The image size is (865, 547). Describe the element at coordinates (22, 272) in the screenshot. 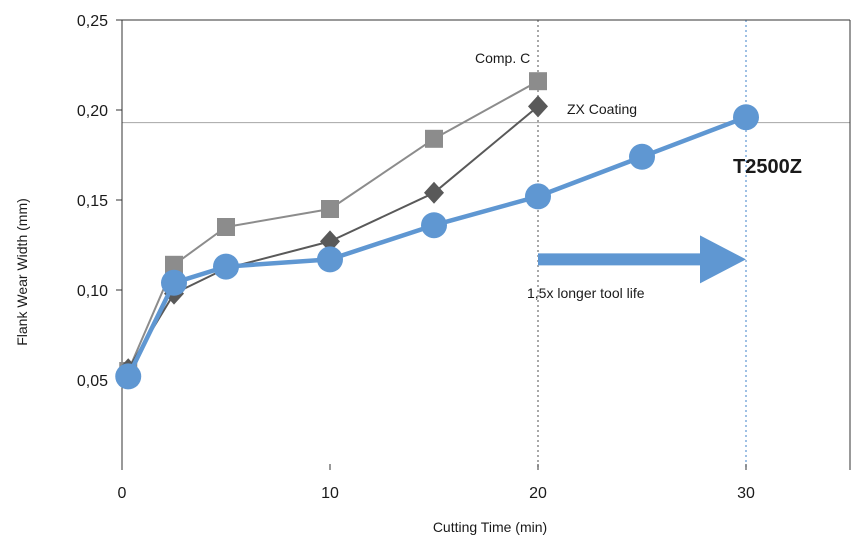

I see `y-axis-title: Flank Wear Width (mm)` at that location.